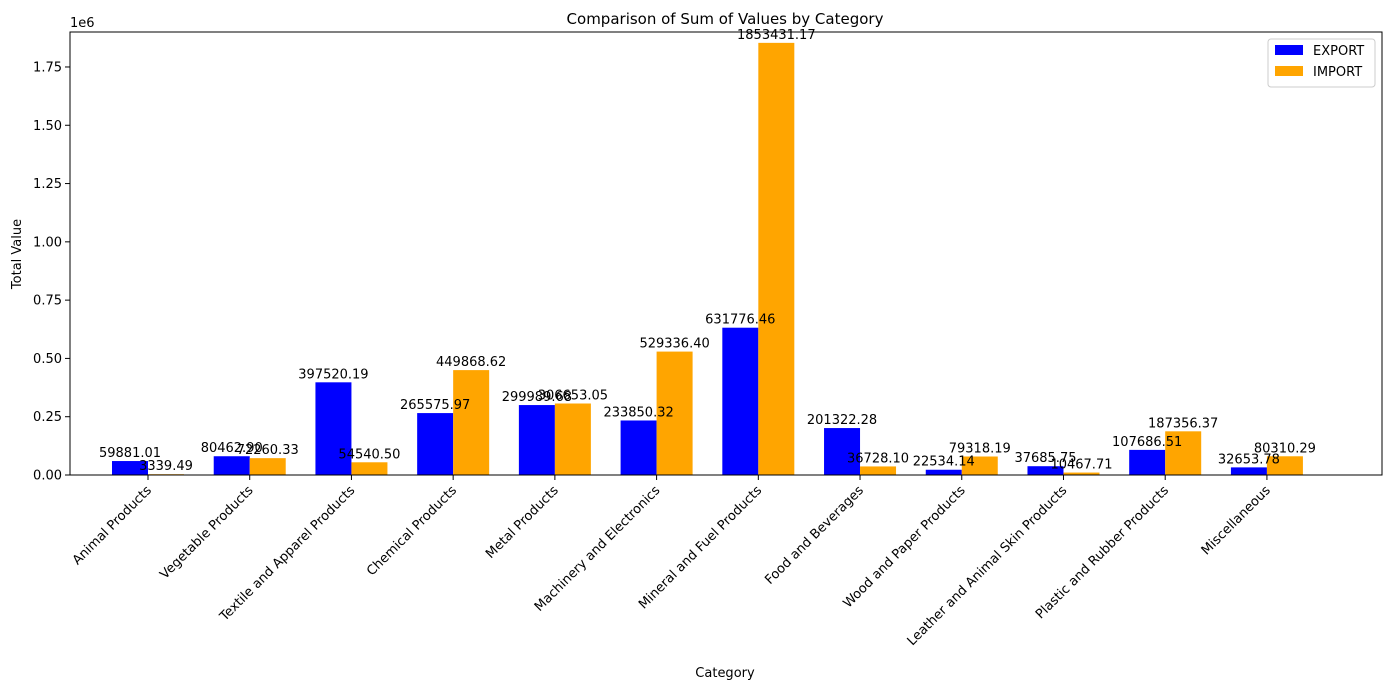  What do you see at coordinates (112, 525) in the screenshot?
I see `x-tick-label: Animal Products` at bounding box center [112, 525].